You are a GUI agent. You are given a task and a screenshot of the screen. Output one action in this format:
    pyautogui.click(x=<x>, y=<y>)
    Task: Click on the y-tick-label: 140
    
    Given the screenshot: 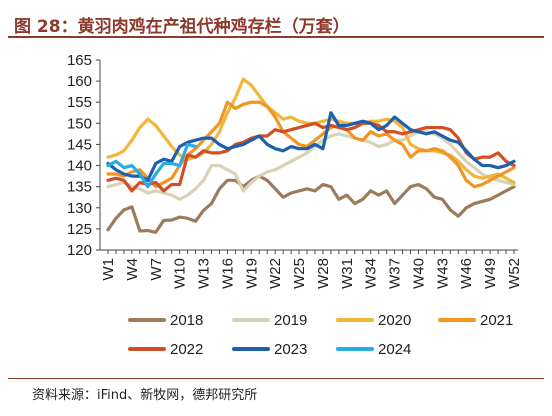 What is the action you would take?
    pyautogui.click(x=79, y=166)
    